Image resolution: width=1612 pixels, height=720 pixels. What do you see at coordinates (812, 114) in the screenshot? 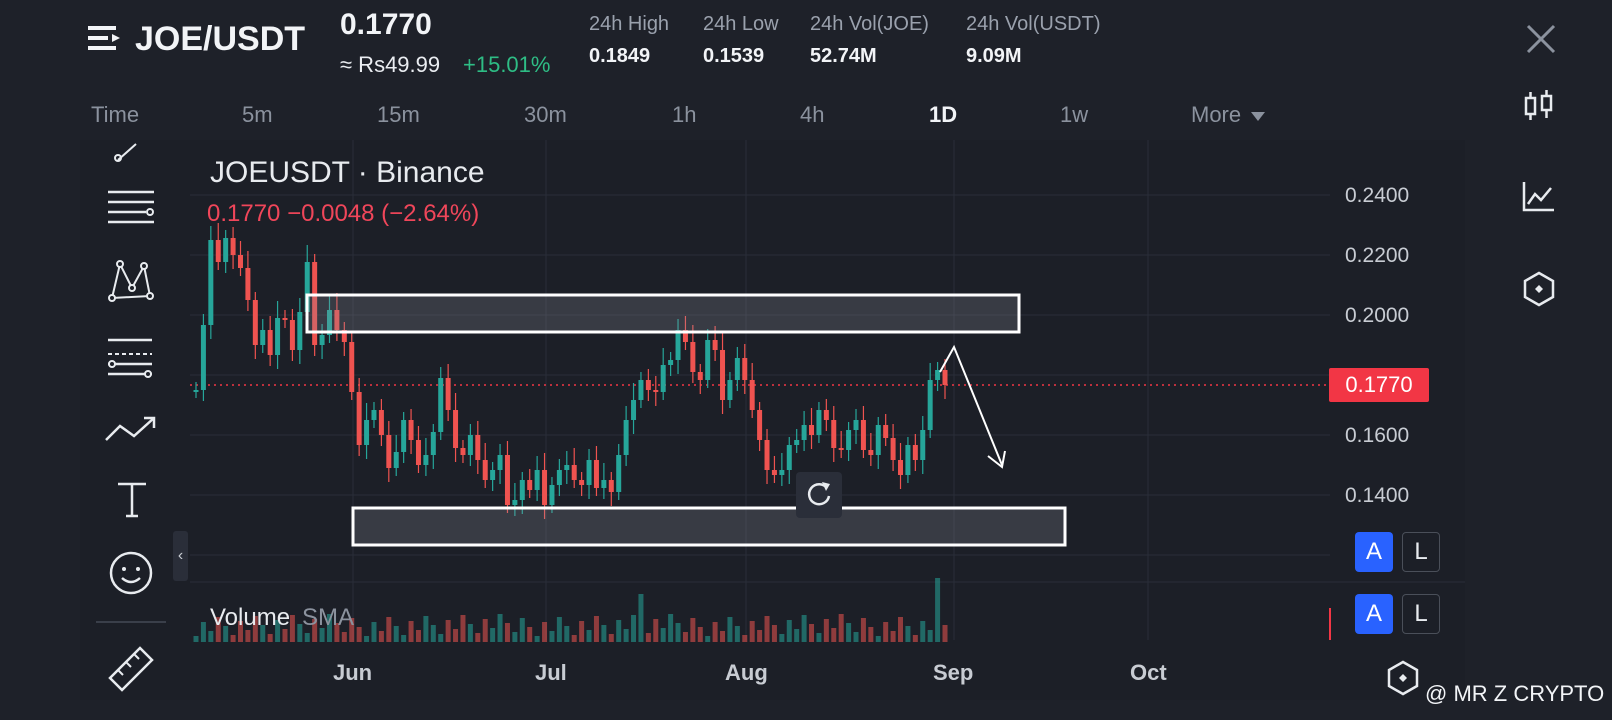
I see `tab-4h: 4h` at bounding box center [812, 114].